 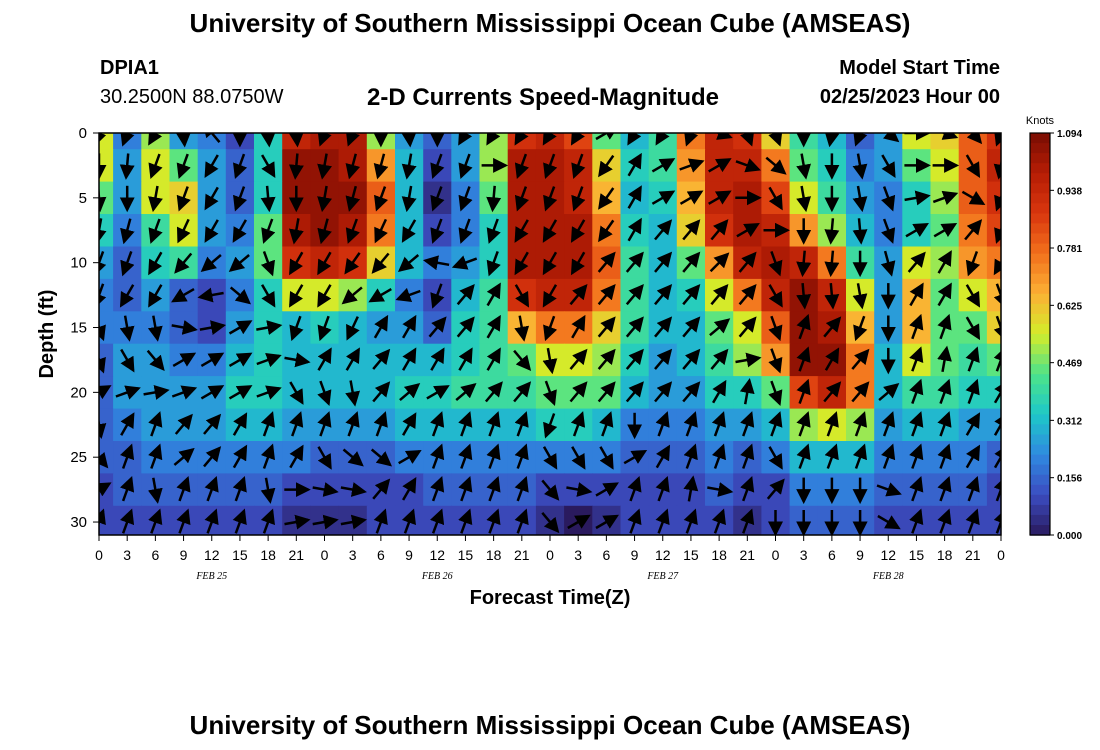 I want to click on x-tick-label: 12, so click(x=663, y=555).